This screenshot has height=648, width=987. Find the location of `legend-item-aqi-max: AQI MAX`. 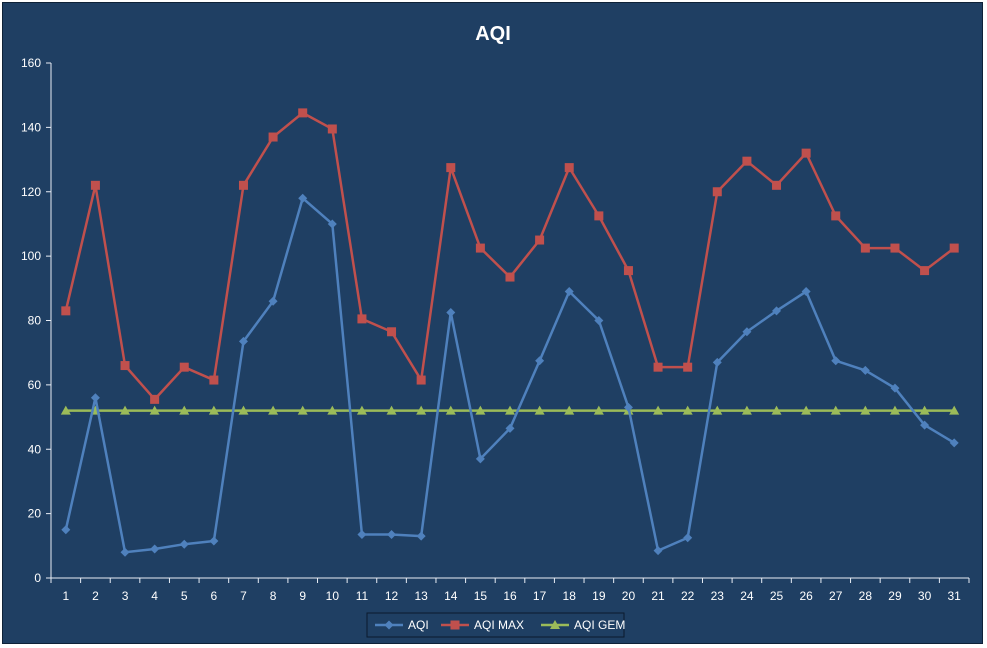

legend-item-aqi-max: AQI MAX is located at coordinates (482, 625).